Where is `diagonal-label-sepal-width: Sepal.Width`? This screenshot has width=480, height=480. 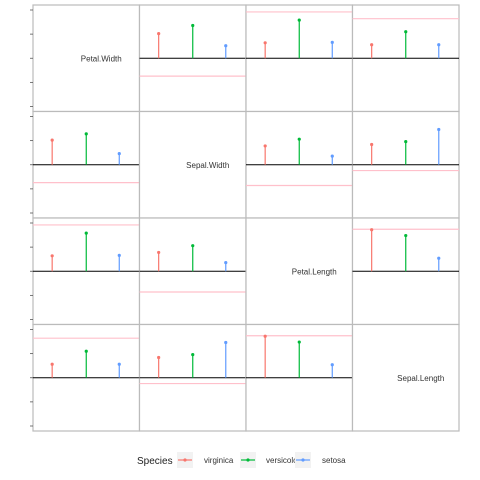 diagonal-label-sepal-width: Sepal.Width is located at coordinates (207, 165).